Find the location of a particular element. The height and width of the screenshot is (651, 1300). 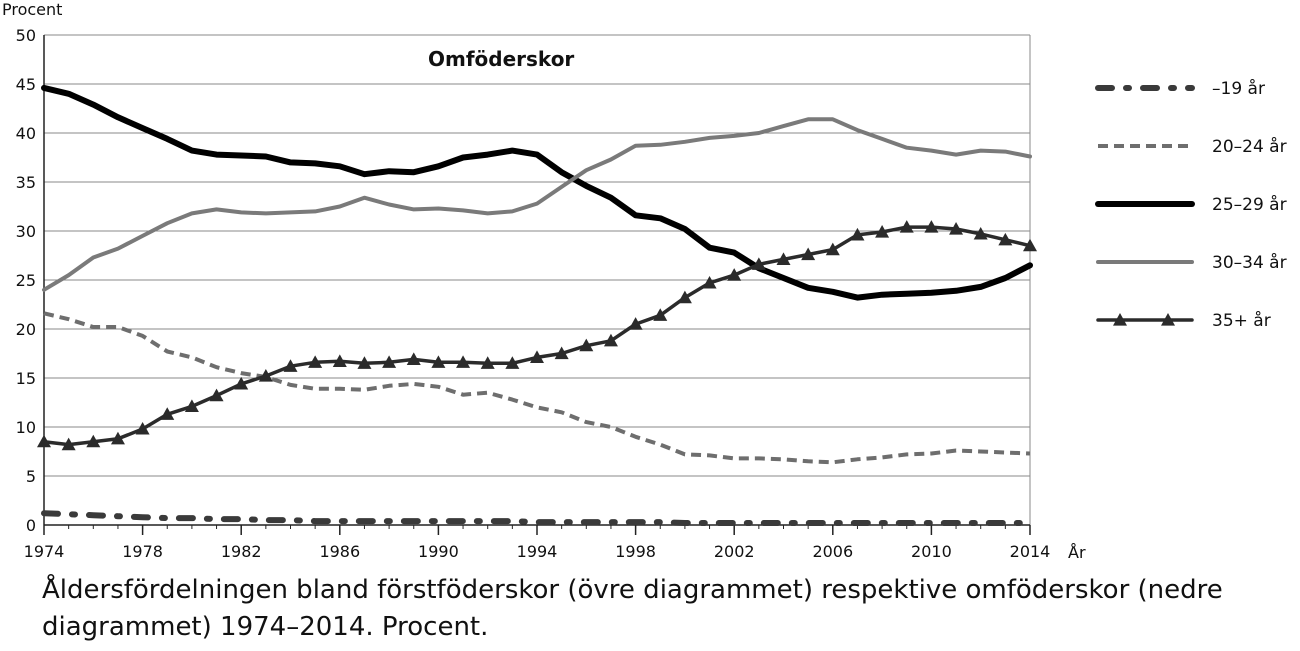

legend-label: 35+ år is located at coordinates (1241, 320).